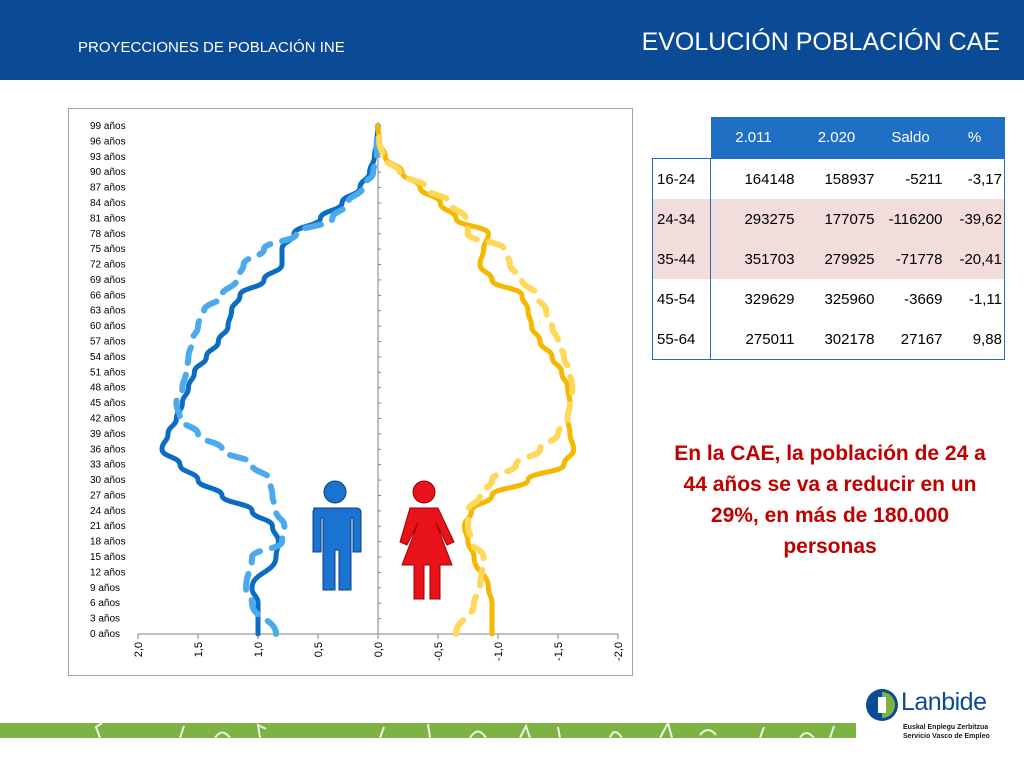 The image size is (1024, 768). What do you see at coordinates (108, 203) in the screenshot?
I see `y-tick-label: 84 años` at bounding box center [108, 203].